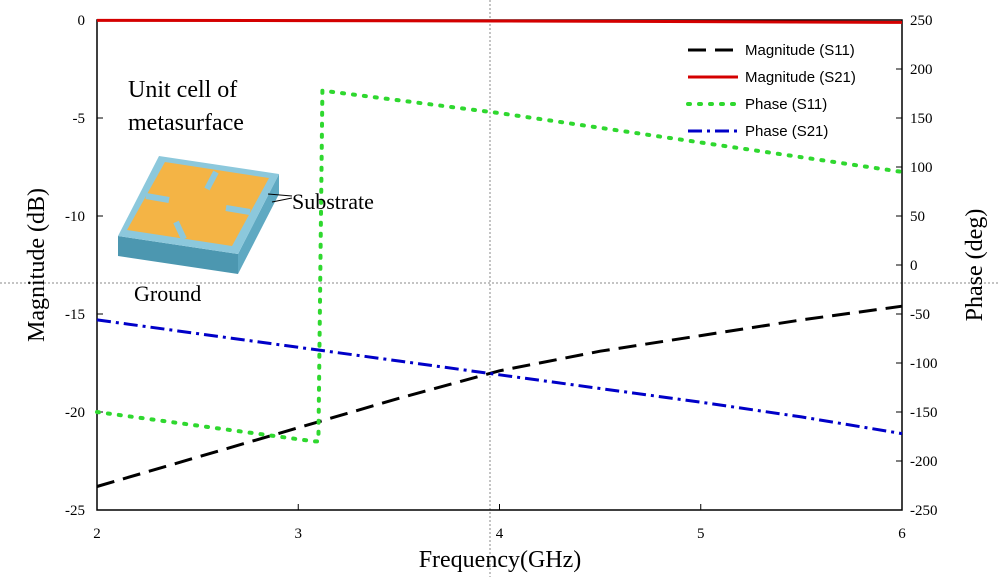 The image size is (1000, 577). What do you see at coordinates (82, 21) in the screenshot?
I see `left-tick-label: 0` at bounding box center [82, 21].